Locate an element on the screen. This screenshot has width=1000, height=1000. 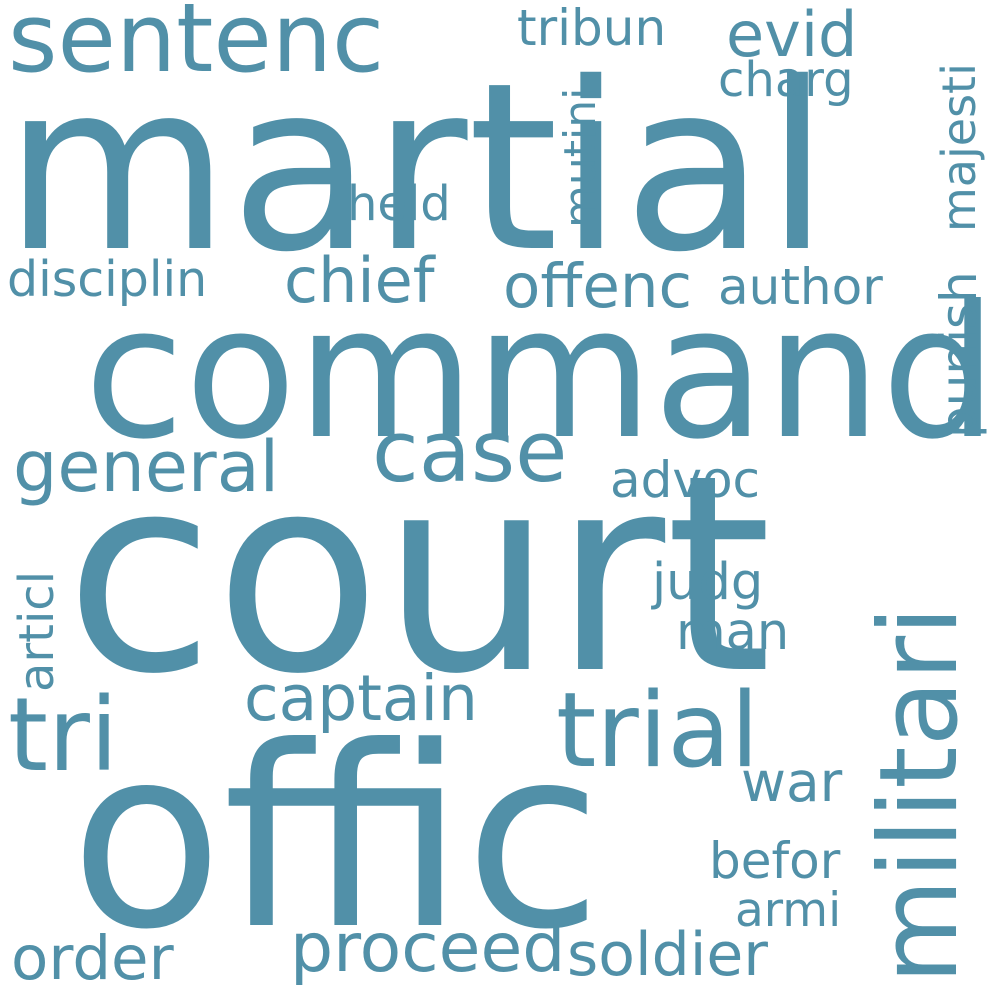
word-evid: evid is located at coordinates (792, 35).